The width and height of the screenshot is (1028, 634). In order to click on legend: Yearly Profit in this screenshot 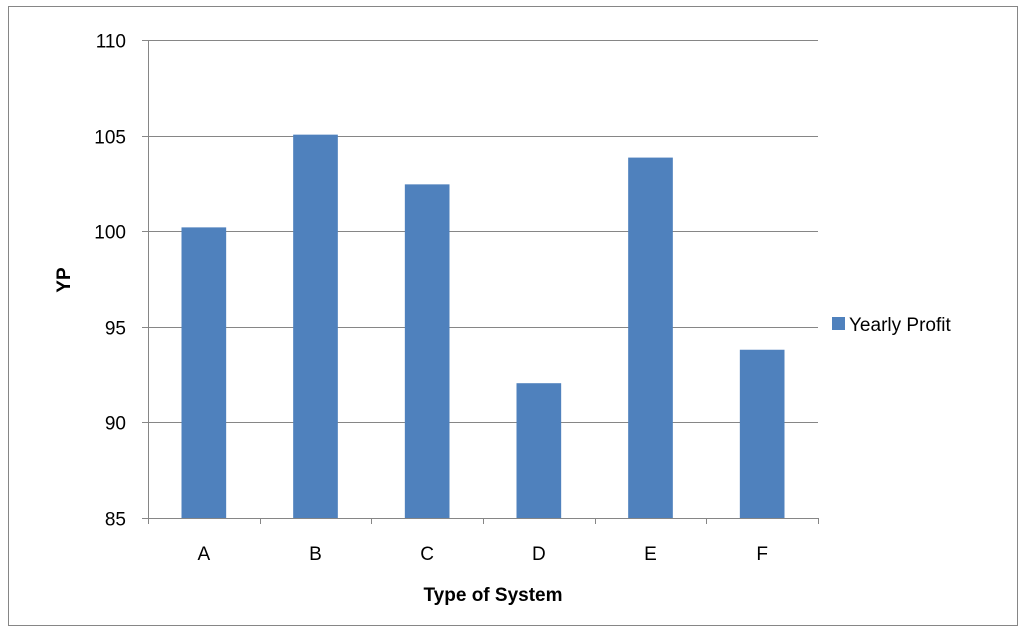, I will do `click(891, 325)`.